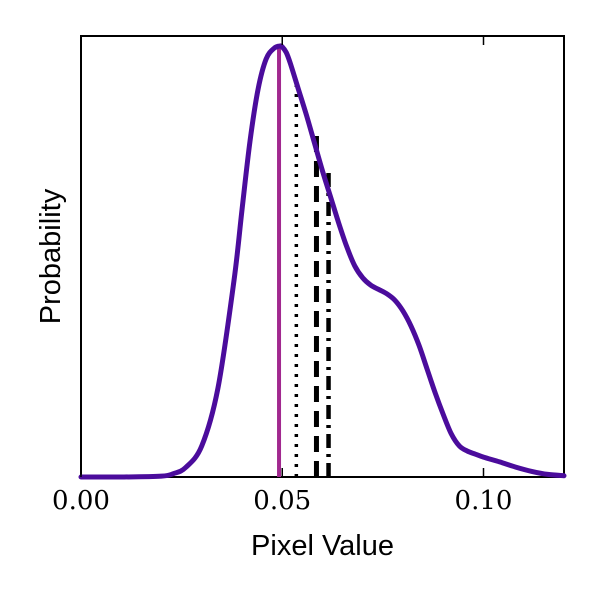  What do you see at coordinates (81, 501) in the screenshot?
I see `x-tick-label: 0.00` at bounding box center [81, 501].